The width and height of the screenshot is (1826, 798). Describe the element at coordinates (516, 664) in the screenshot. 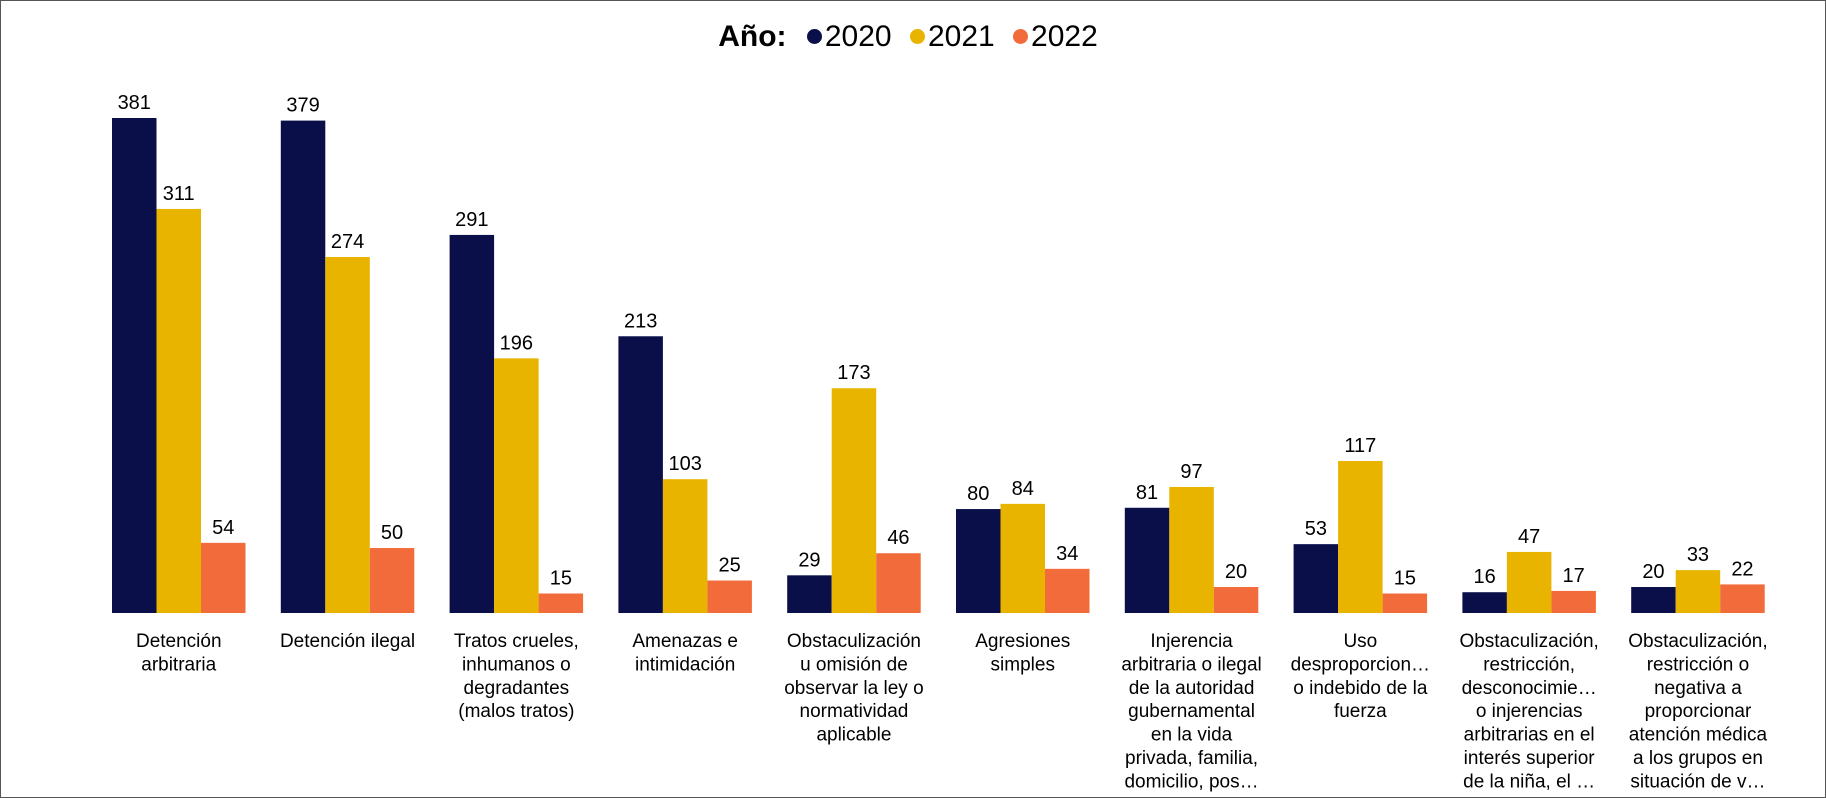

I see `category-label-3-line-2: inhumanos o` at that location.